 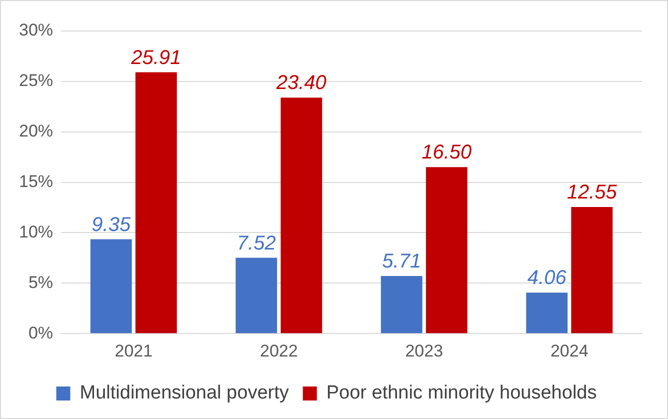 What do you see at coordinates (461, 393) in the screenshot?
I see `legend-label: Poor ethnic minority households` at bounding box center [461, 393].